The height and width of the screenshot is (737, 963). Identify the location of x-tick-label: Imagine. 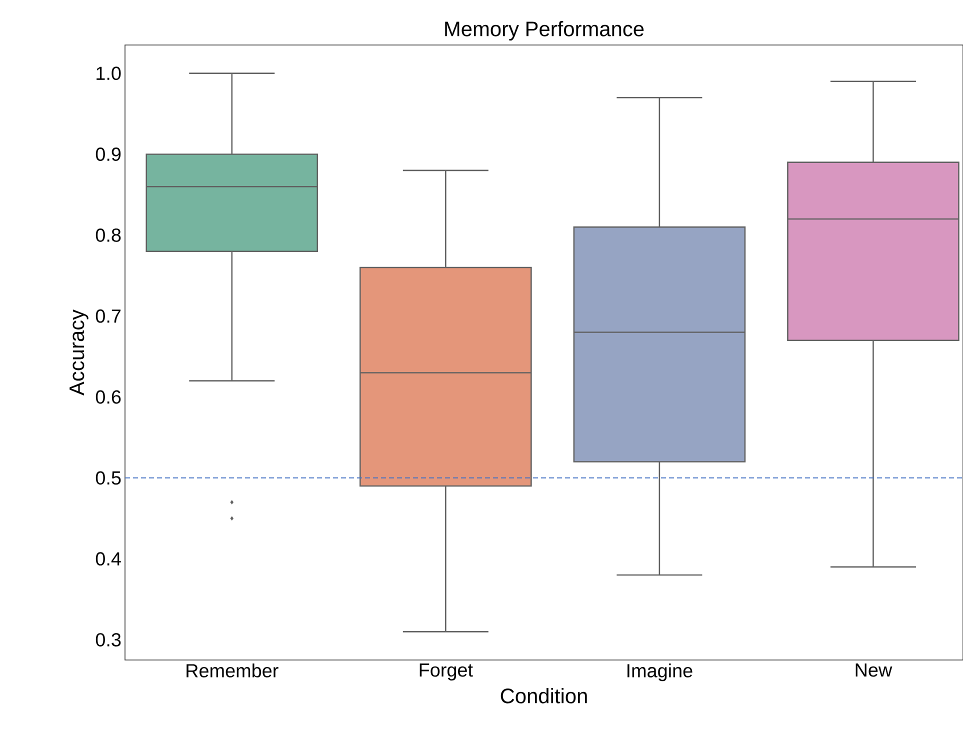
(660, 673).